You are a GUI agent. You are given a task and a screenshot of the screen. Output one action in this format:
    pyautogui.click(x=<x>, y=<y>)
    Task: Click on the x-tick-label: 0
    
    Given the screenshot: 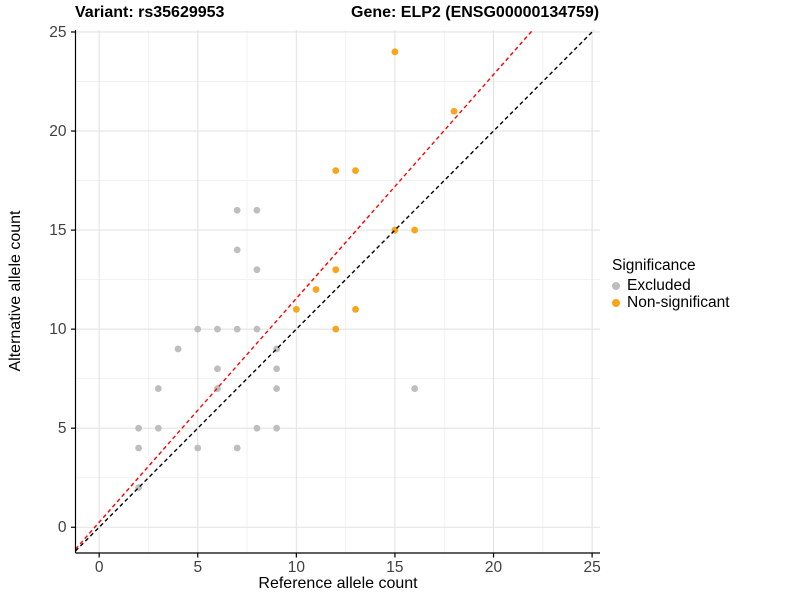 What is the action you would take?
    pyautogui.click(x=99, y=567)
    